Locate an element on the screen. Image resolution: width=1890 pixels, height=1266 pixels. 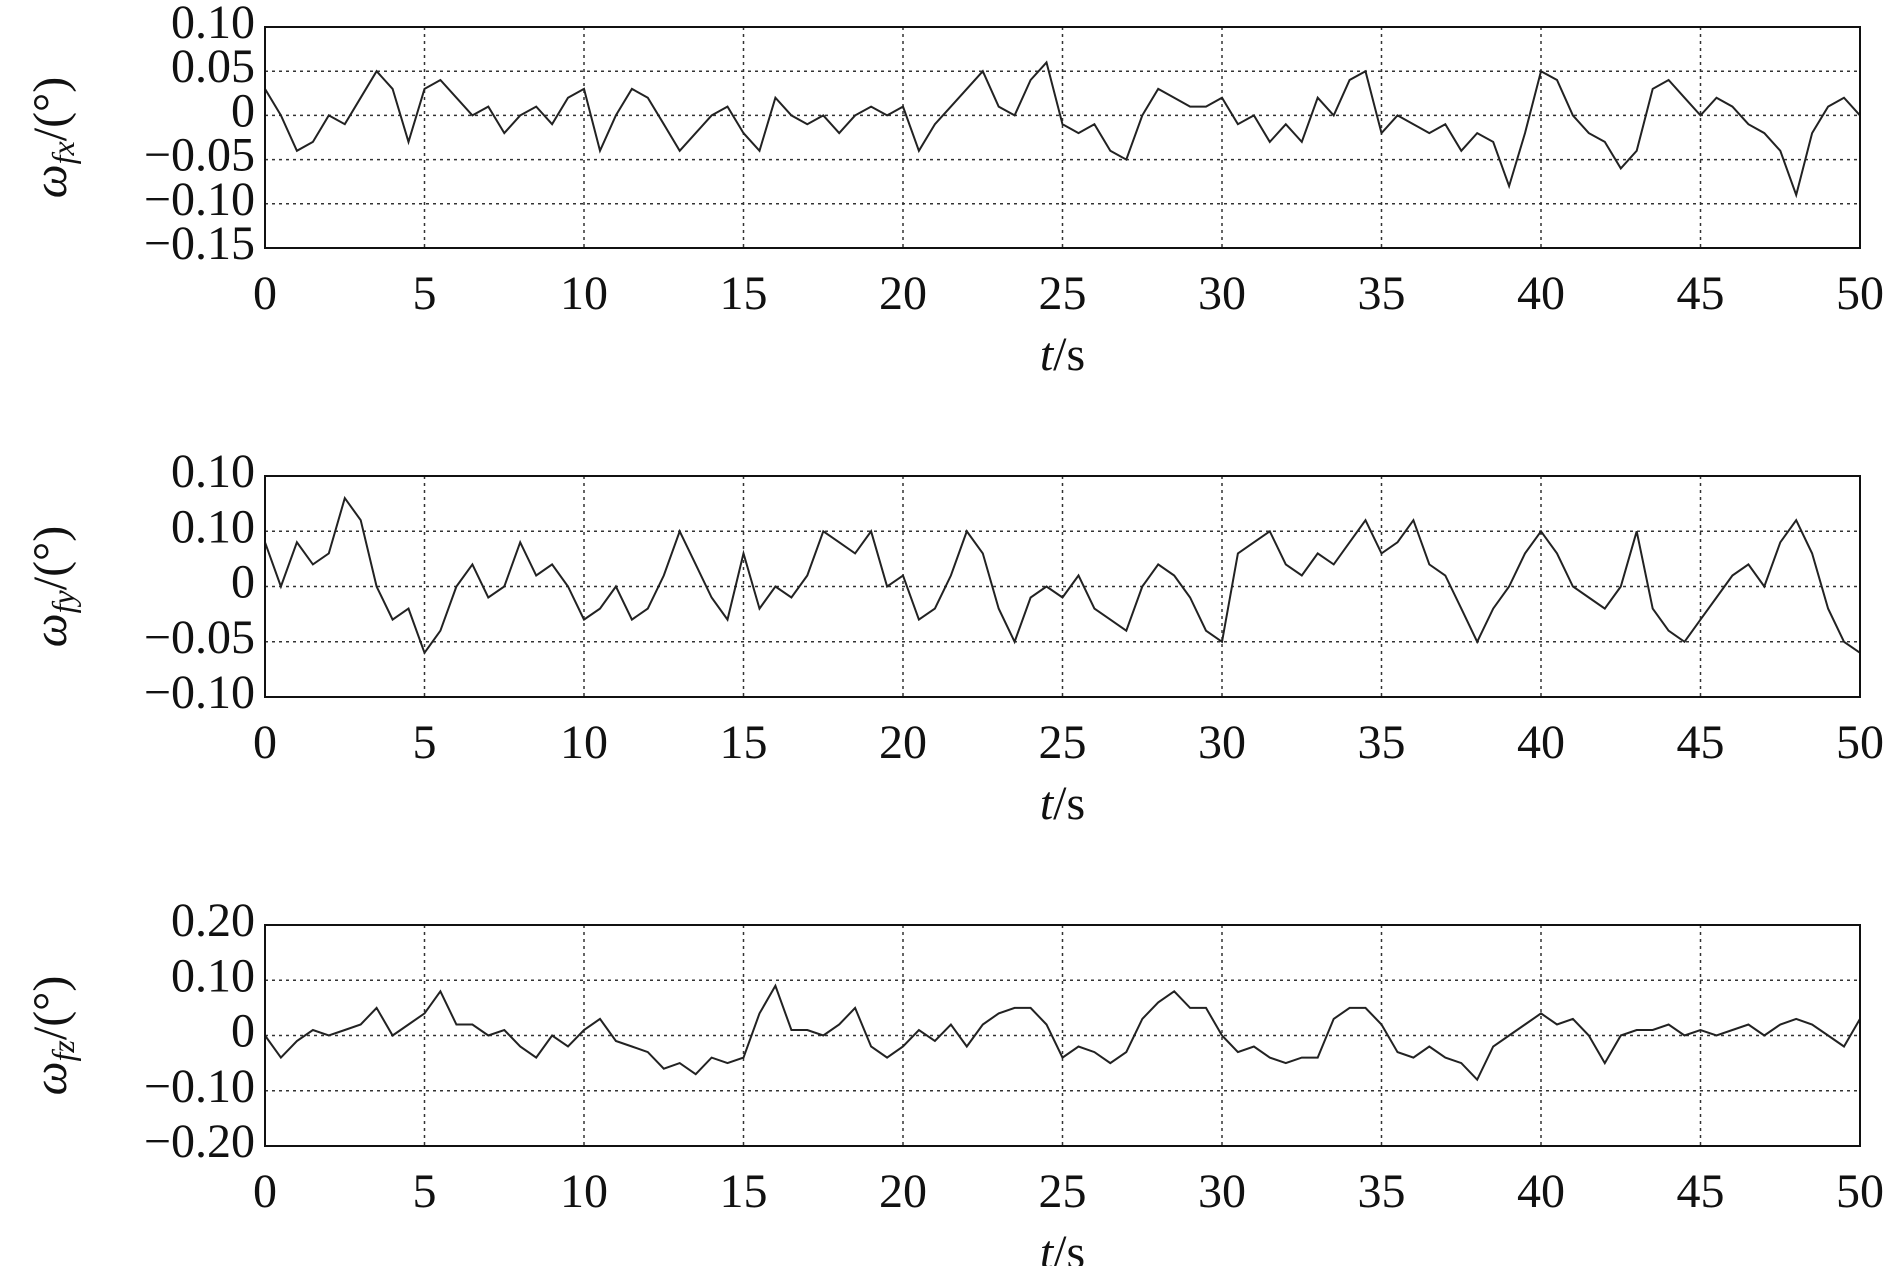
y-tick-label: 0.05 is located at coordinates (213, 66).